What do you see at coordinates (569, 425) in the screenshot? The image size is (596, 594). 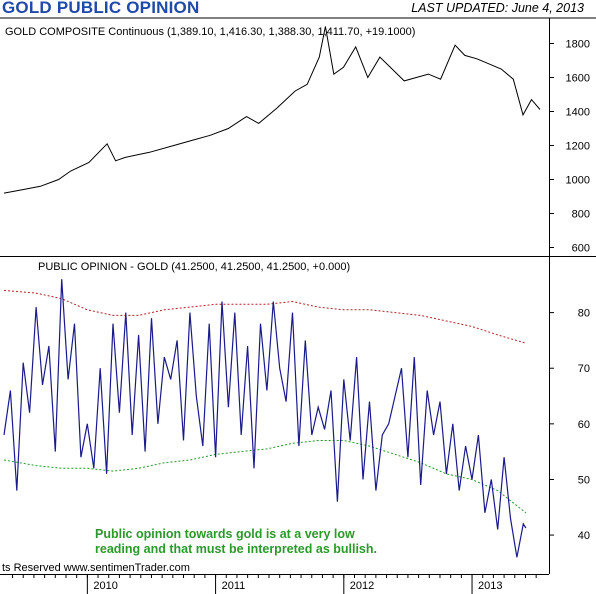 I see `opinion-y-axis: 40 50 60 70 80` at bounding box center [569, 425].